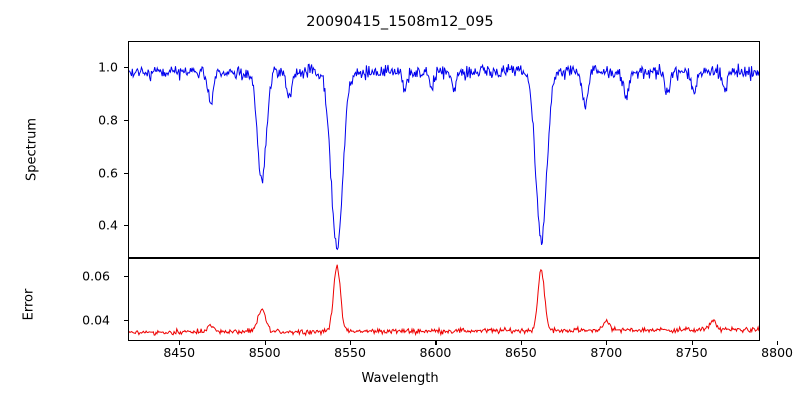  Describe the element at coordinates (777, 352) in the screenshot. I see `x-tick-label: 8800` at that location.